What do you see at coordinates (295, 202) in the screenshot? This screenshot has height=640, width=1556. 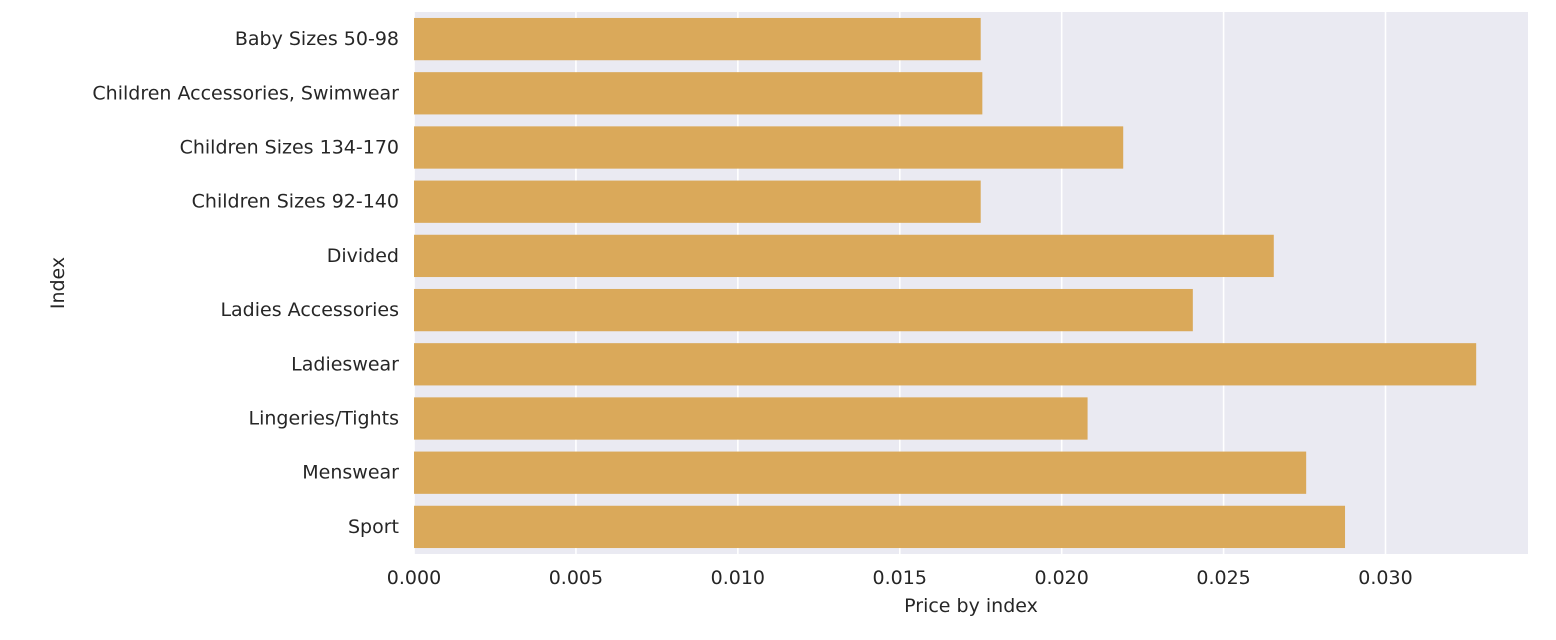 I see `y-tick-label-3: Children Sizes 92-140` at bounding box center [295, 202].